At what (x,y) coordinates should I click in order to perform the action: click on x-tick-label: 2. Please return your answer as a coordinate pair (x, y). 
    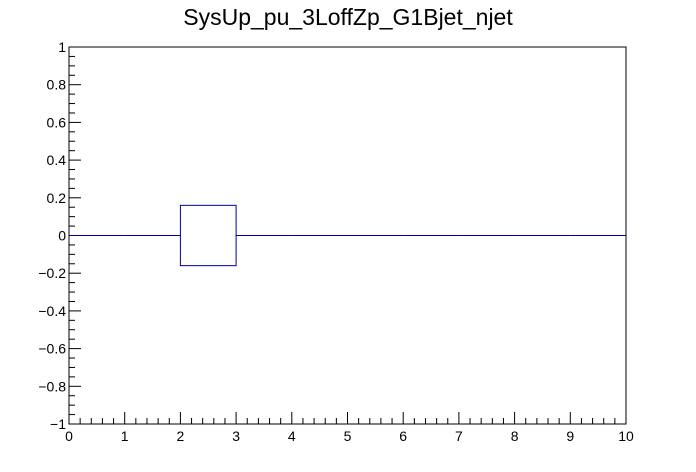
    Looking at the image, I should click on (181, 436).